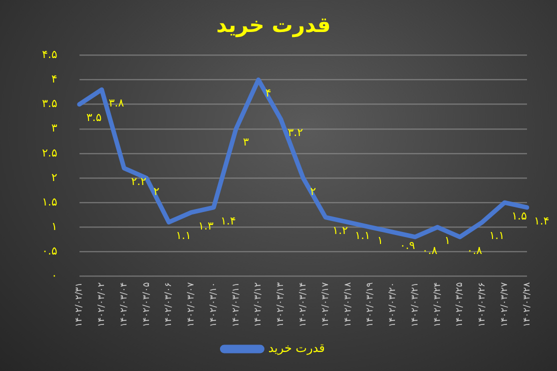 Image resolution: width=557 pixels, height=371 pixels. What do you see at coordinates (325, 305) in the screenshot?
I see `x-tick-label: ۱۴۰۲/۰۳/۱۷` at bounding box center [325, 305].